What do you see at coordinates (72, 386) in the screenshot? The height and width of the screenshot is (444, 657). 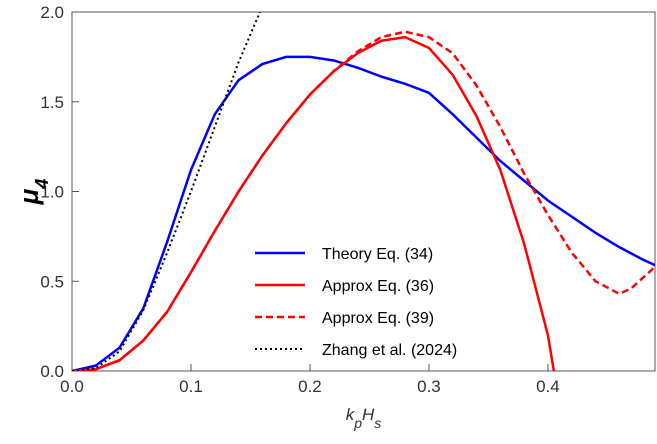 I see `x-tick-label: 0.0` at bounding box center [72, 386].